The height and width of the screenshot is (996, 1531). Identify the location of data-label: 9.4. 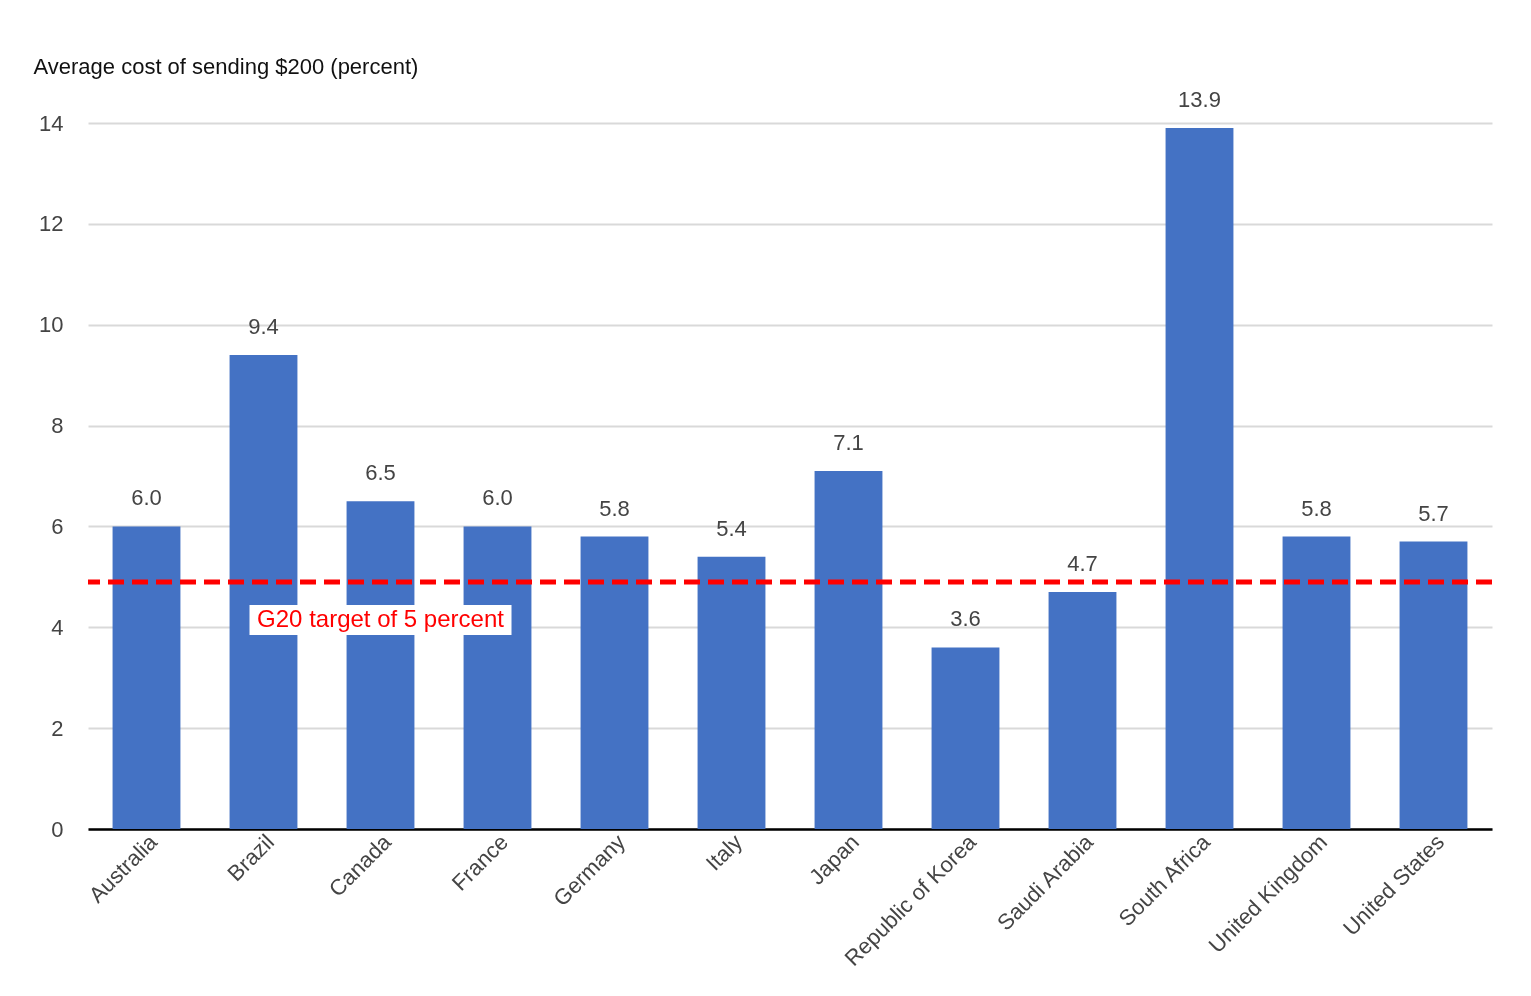
(263, 326).